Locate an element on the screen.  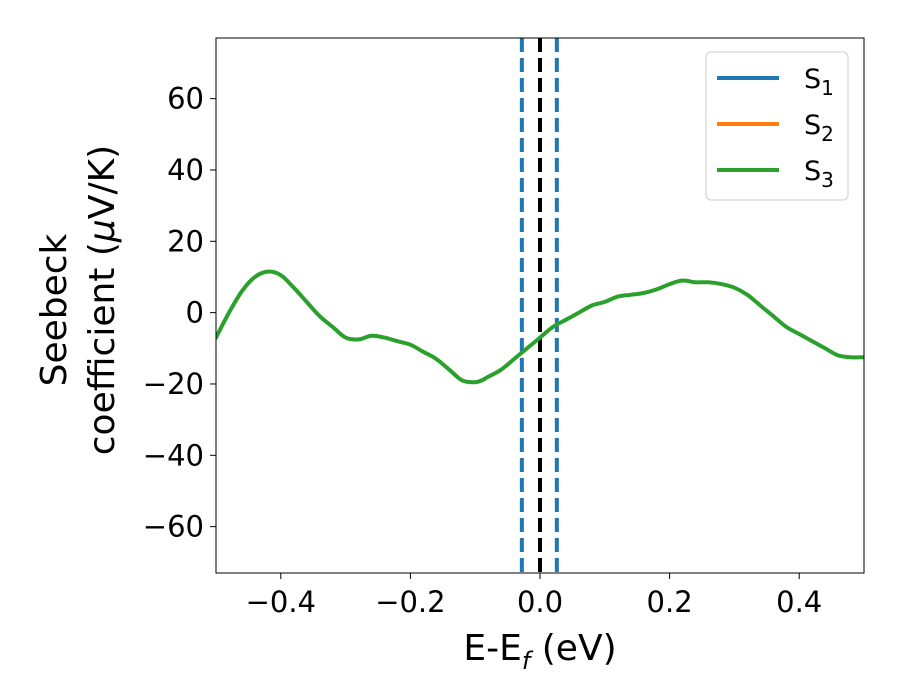
x-axis-ticks: −0.4 −0.2 0.0 0.2 0.4 is located at coordinates (534, 596).